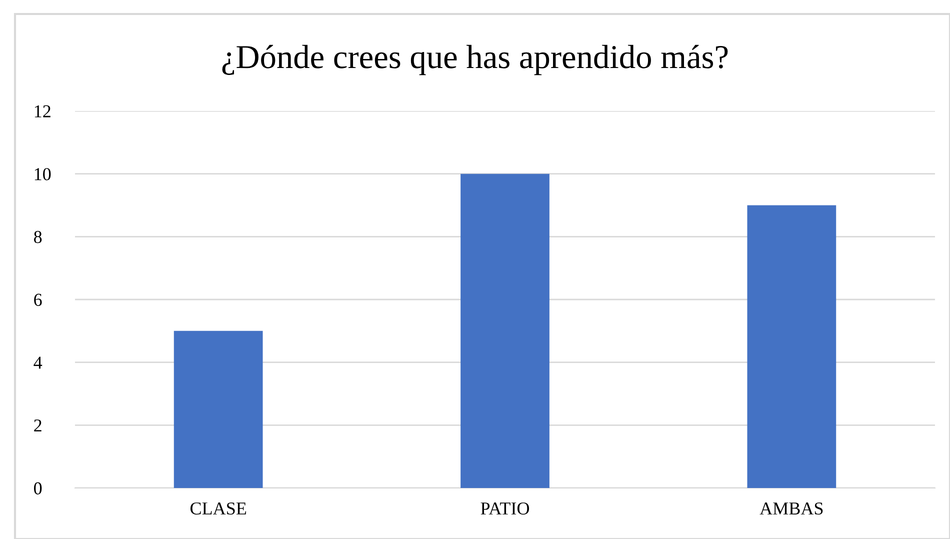 The height and width of the screenshot is (539, 950). Describe the element at coordinates (475, 60) in the screenshot. I see `chart-title: ¿Dónde crees que has aprendido más?` at that location.